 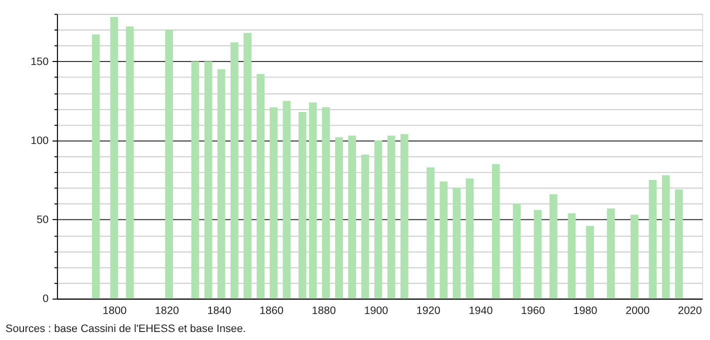 What do you see at coordinates (114, 310) in the screenshot?
I see `x-tick-label: 1800` at bounding box center [114, 310].